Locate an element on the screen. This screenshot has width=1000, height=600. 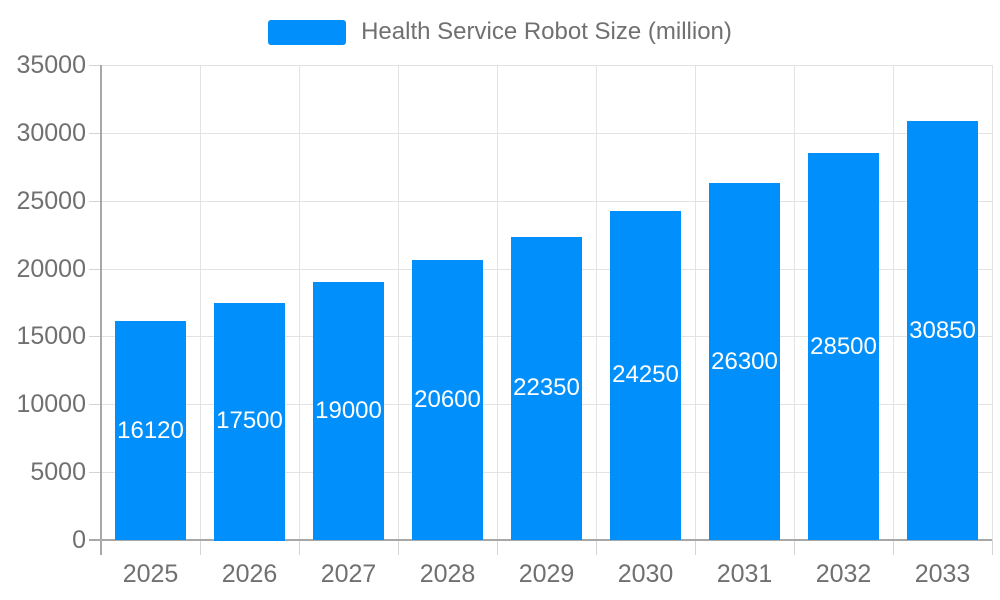
y-axis-label: 35000 is located at coordinates (51, 65).